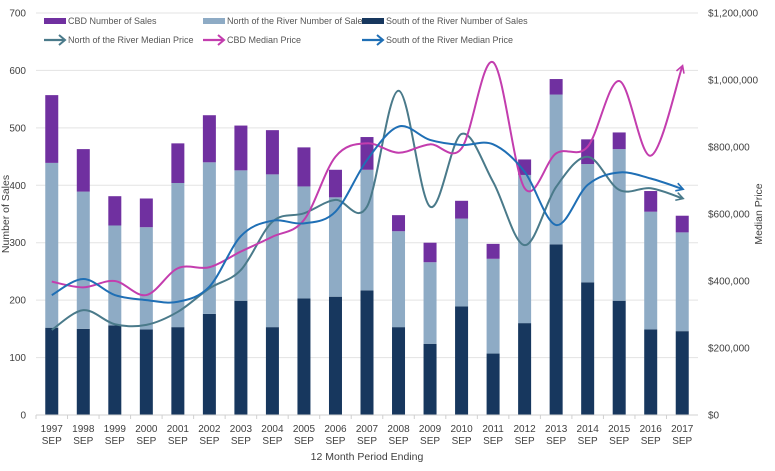  I want to click on x-tick-label: 2009, so click(430, 429).